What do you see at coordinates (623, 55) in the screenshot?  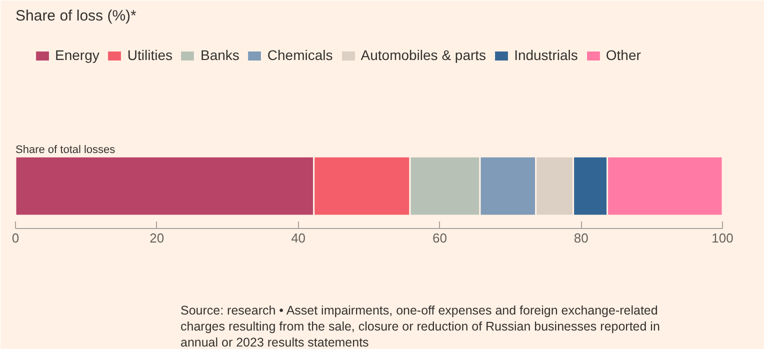 I see `legend-label: Other` at bounding box center [623, 55].